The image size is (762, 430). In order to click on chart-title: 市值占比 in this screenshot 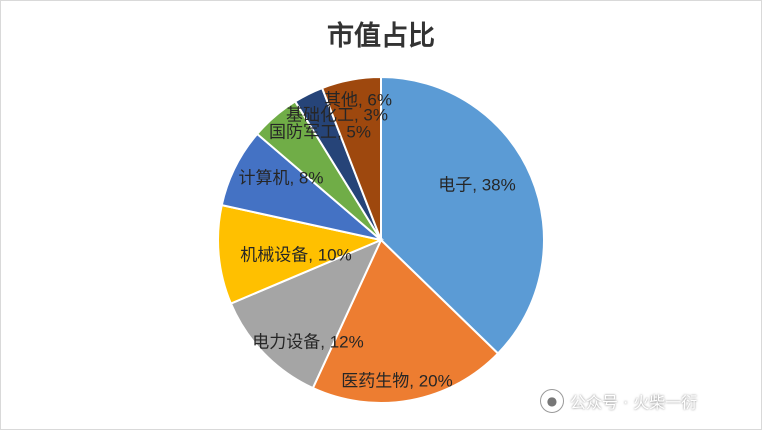, I will do `click(381, 36)`.